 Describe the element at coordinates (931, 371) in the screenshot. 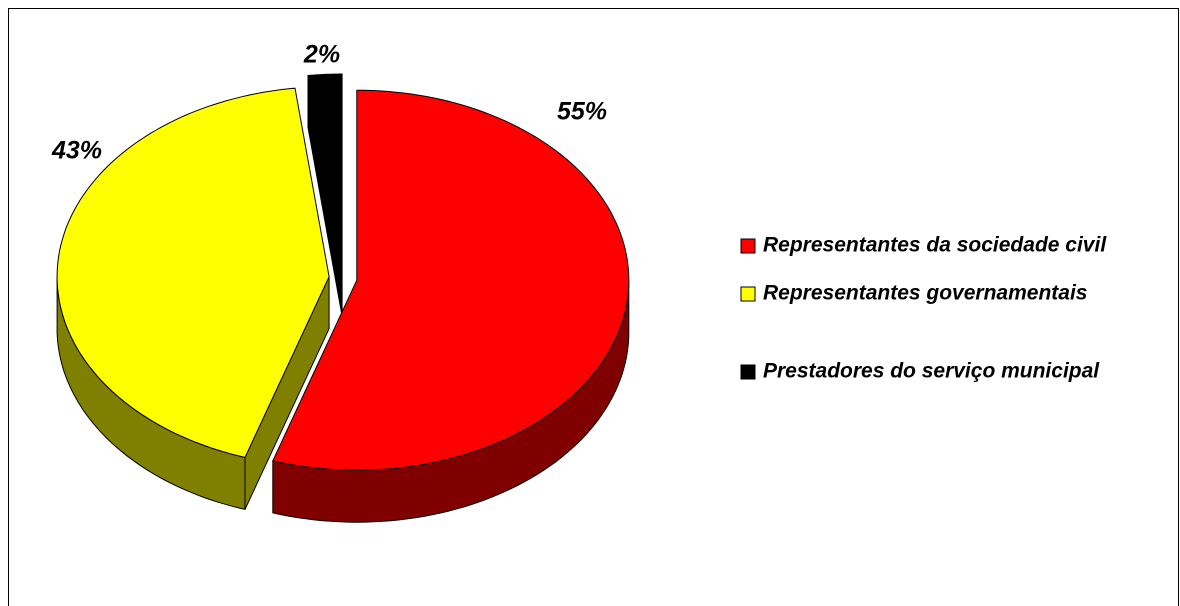

I see `legend-label: Prestadores do serviço municipal` at that location.